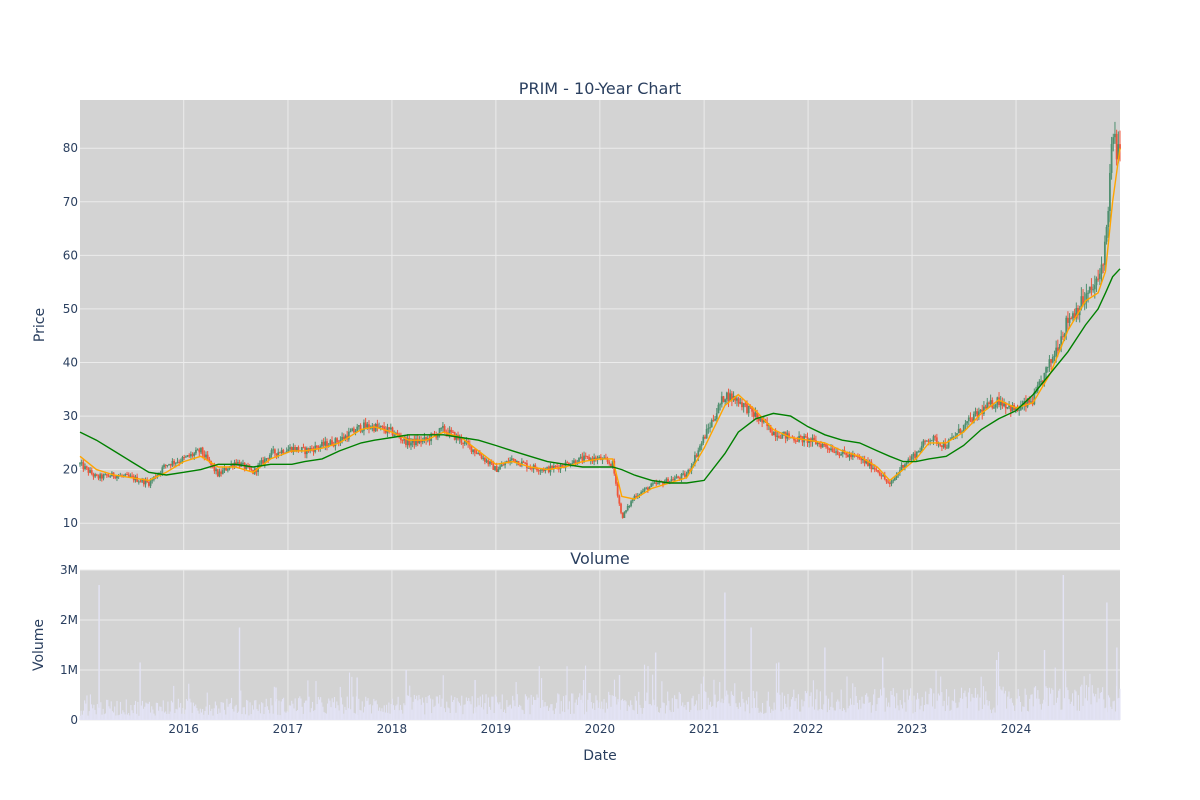 The height and width of the screenshot is (800, 1200). What do you see at coordinates (70, 335) in the screenshot?
I see `price-y-ticks: 10 20 30 40 50 60 70 80` at bounding box center [70, 335].